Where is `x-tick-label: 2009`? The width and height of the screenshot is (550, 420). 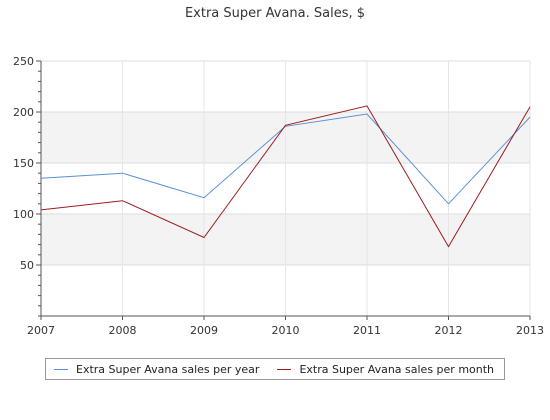
x-tick-label: 2009 is located at coordinates (204, 330).